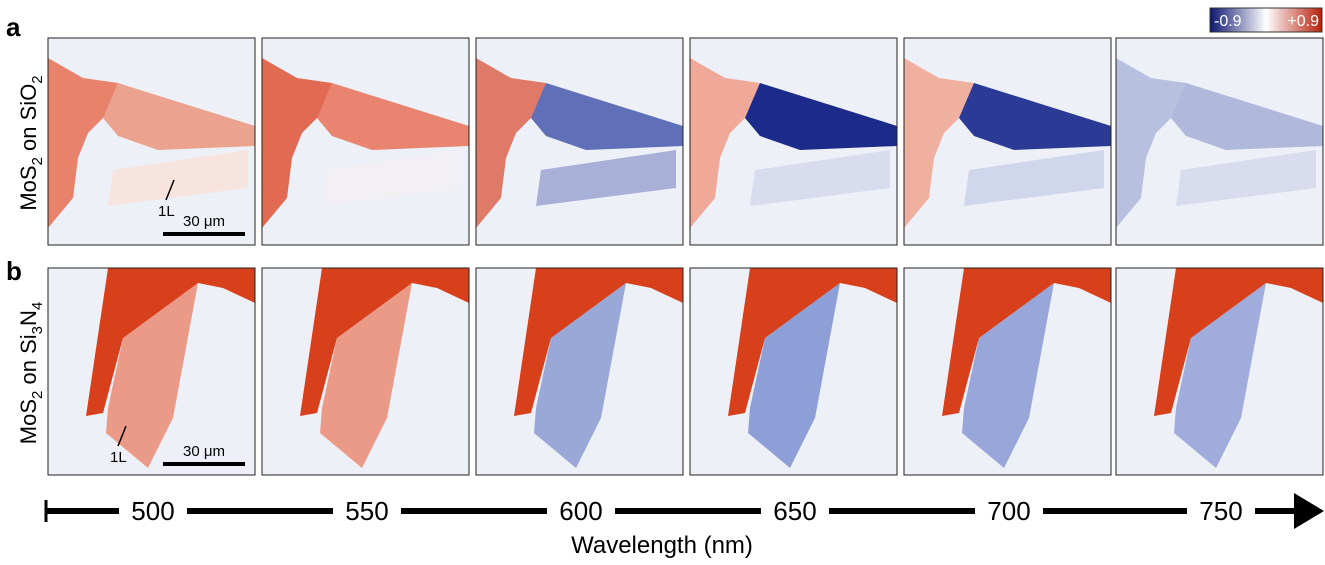 The image size is (1325, 565). What do you see at coordinates (31, 373) in the screenshot?
I see `row-label: MoS2 on Si3N4` at bounding box center [31, 373].